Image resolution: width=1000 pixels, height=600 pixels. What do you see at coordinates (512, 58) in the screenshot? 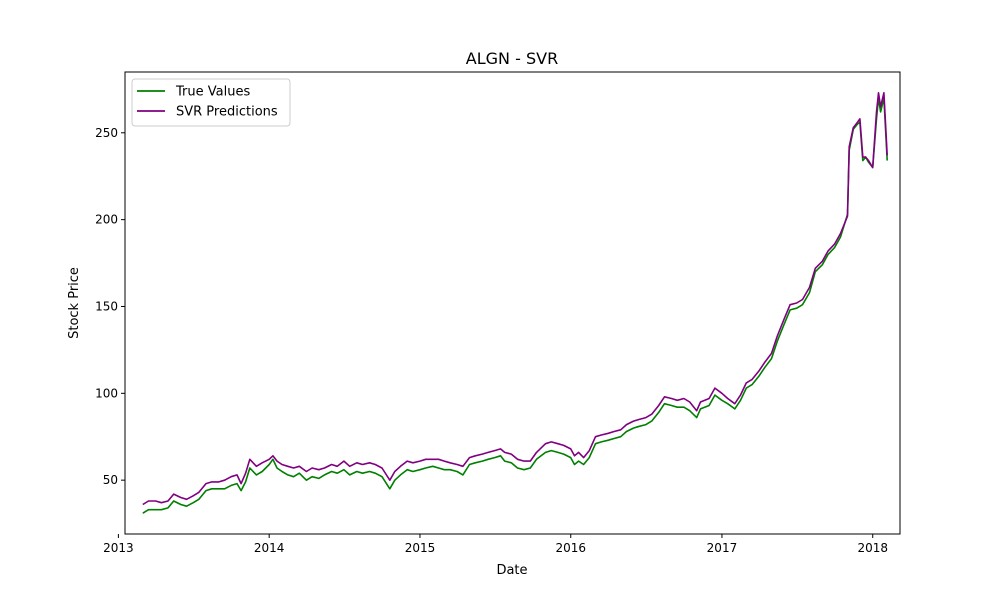
I see `chart-title: ALGN - SVR` at bounding box center [512, 58].